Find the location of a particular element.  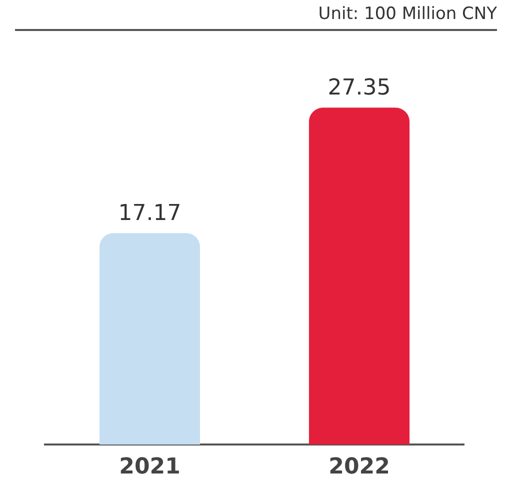

x-tick-label: 2022 is located at coordinates (359, 467).